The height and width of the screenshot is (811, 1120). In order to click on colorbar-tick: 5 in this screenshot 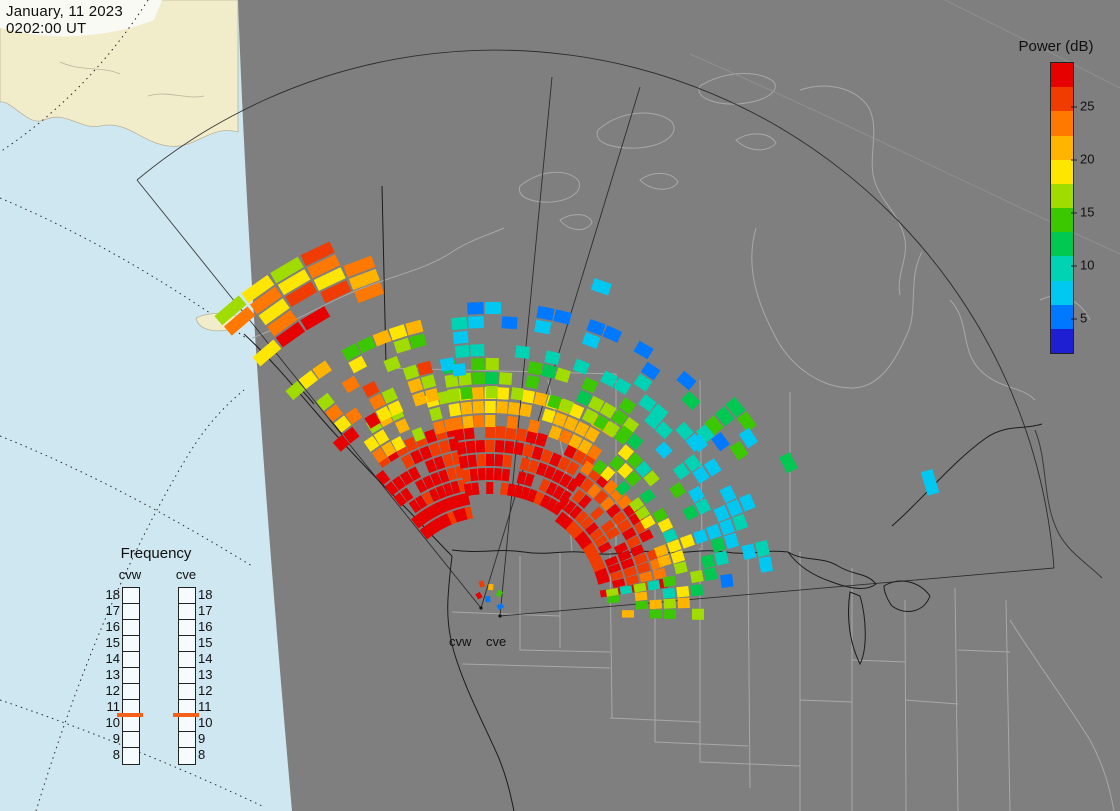, I will do `click(1079, 318)`.